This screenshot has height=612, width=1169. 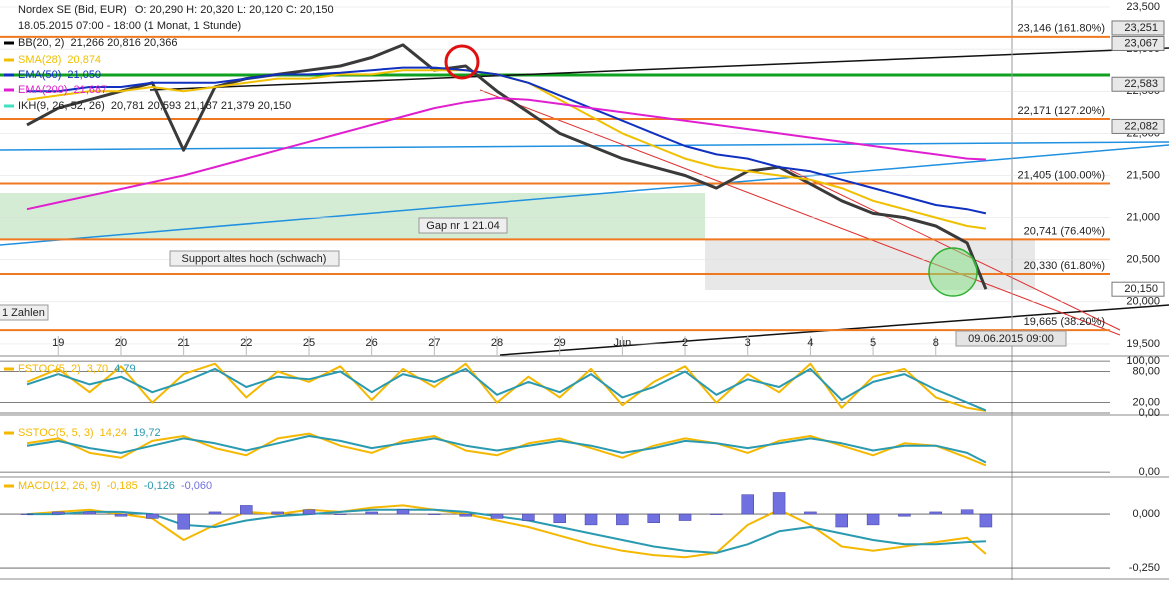 What do you see at coordinates (873, 343) in the screenshot?
I see `x-tick-label: 5` at bounding box center [873, 343].